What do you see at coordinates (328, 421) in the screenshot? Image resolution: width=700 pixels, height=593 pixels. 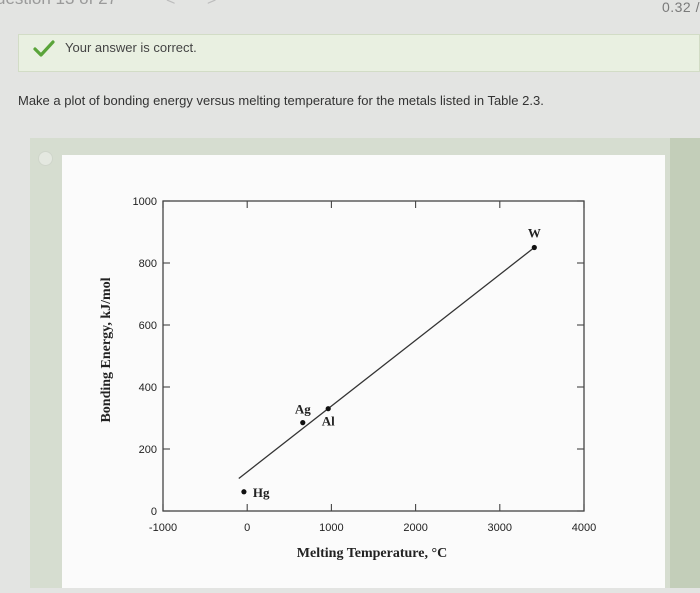 I see `point-label-al: Al` at bounding box center [328, 421].